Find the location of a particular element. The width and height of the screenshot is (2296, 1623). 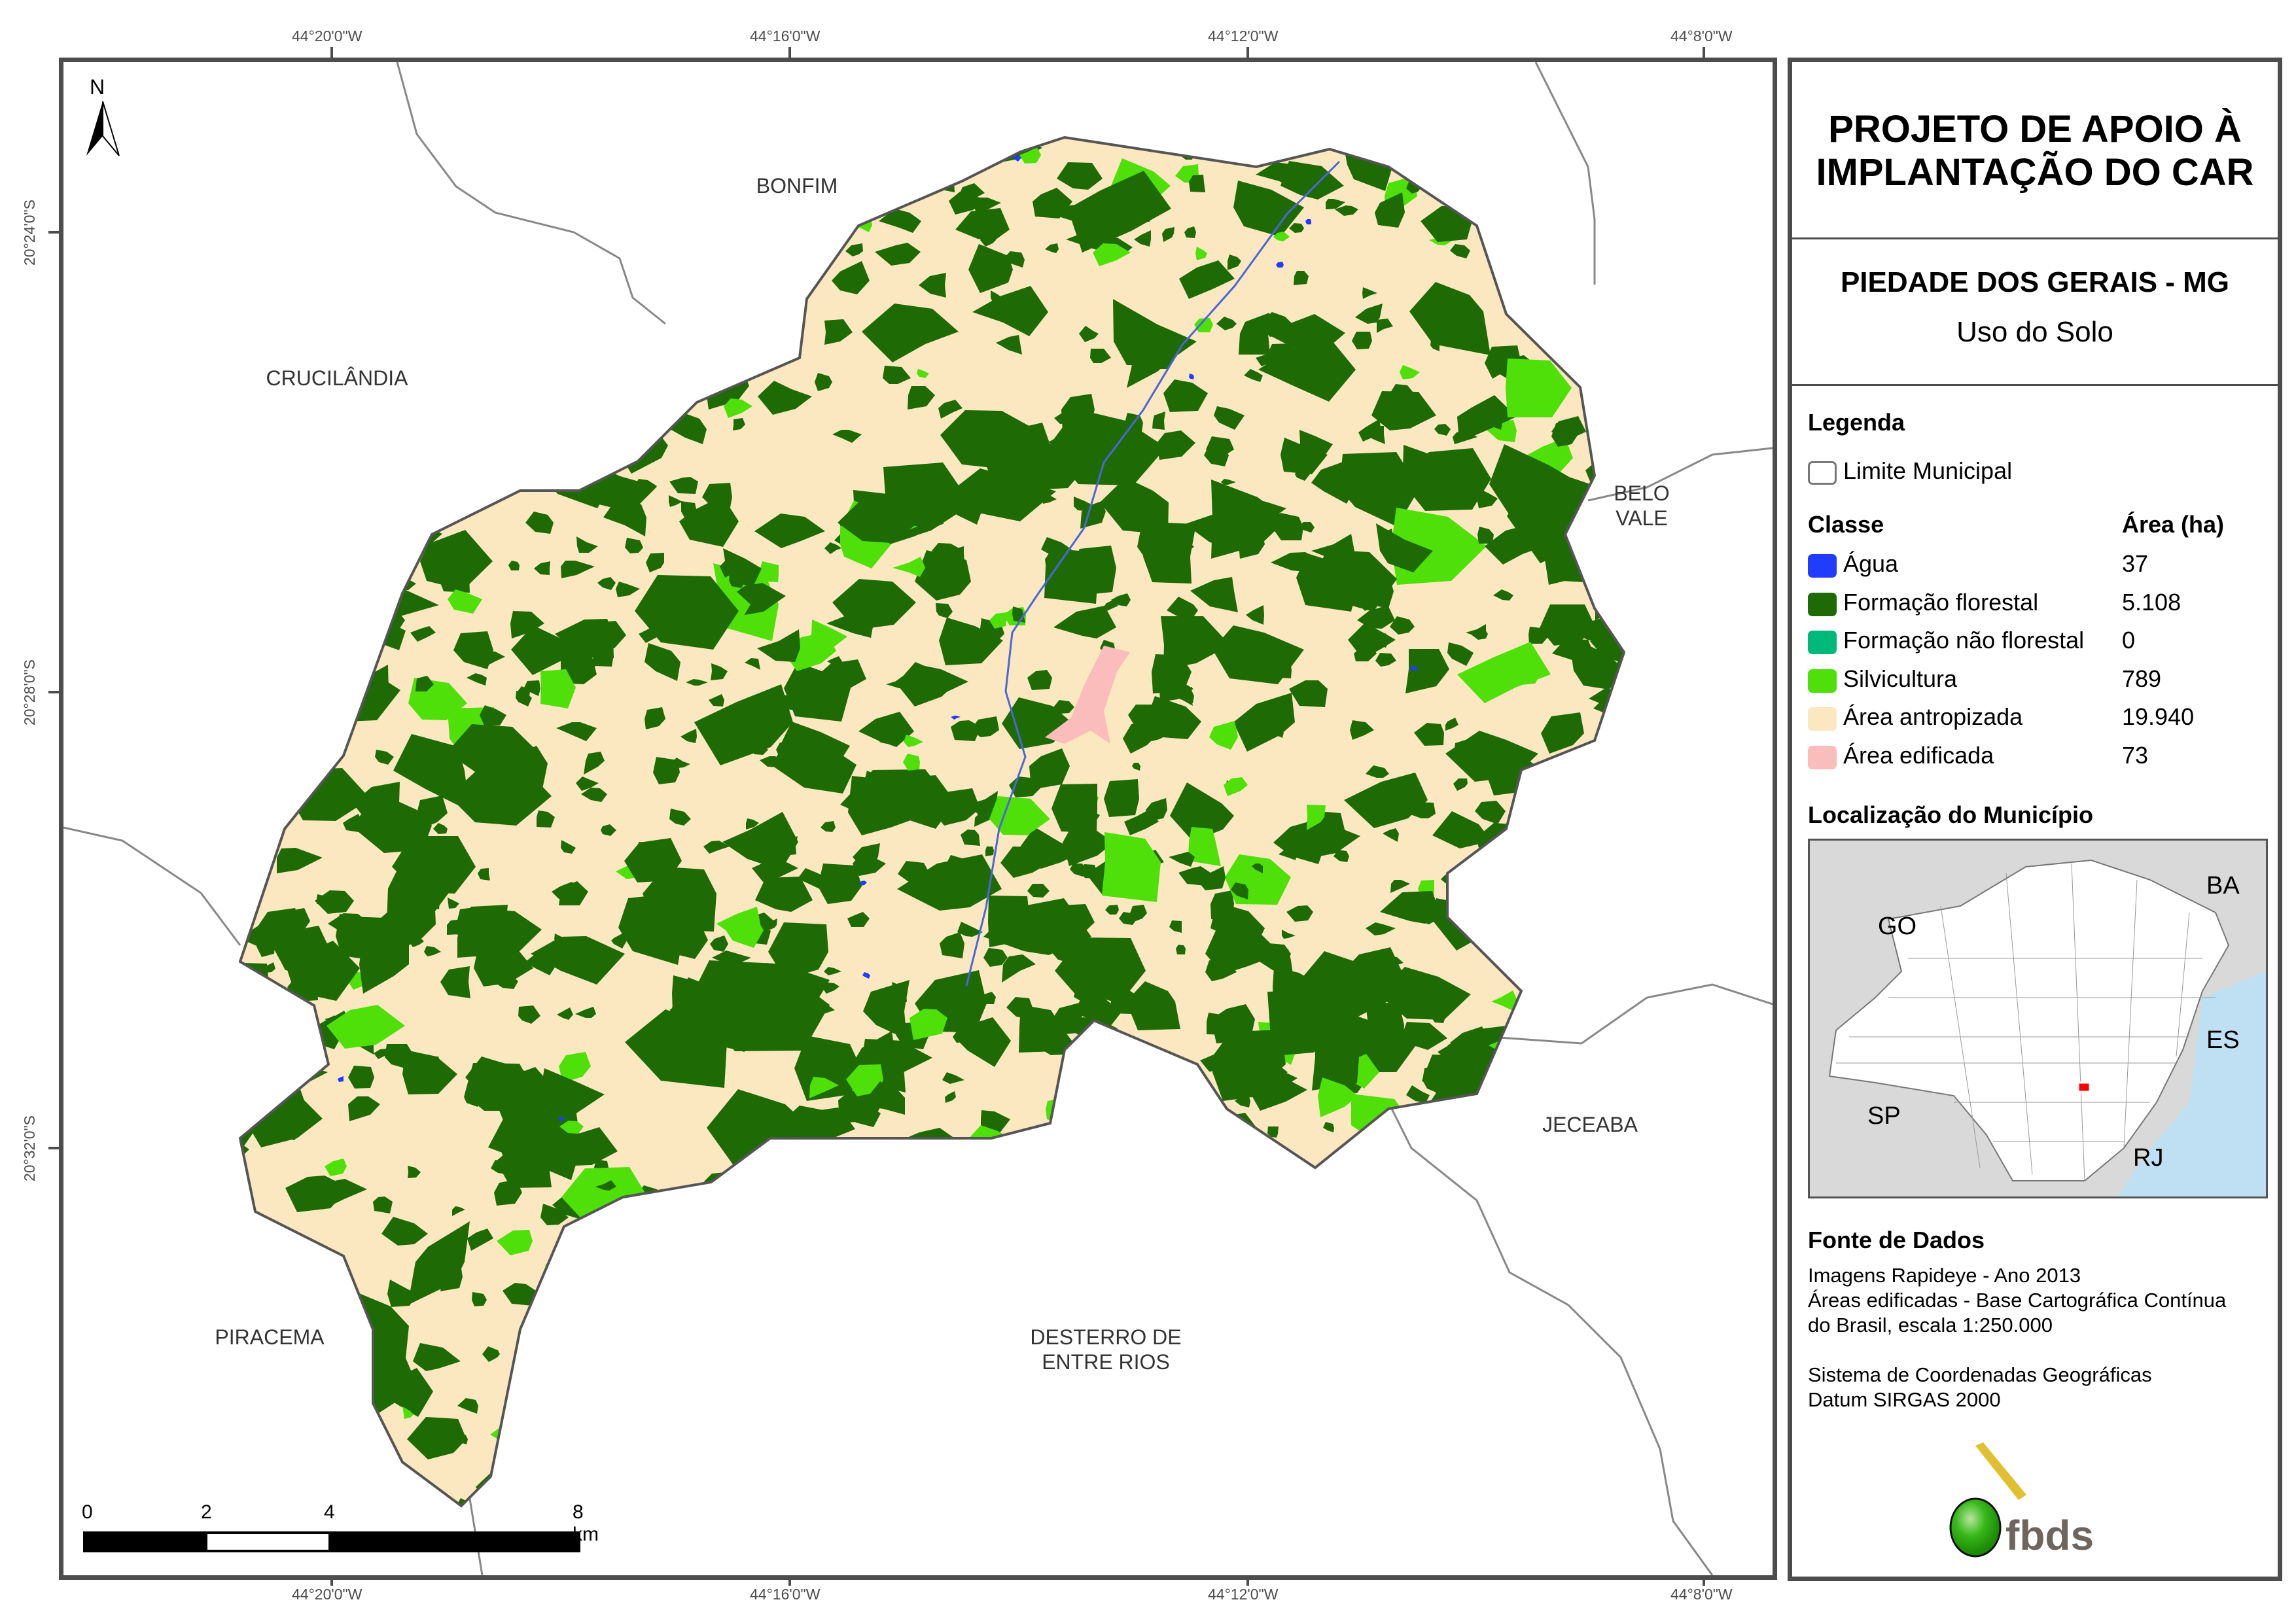

class-area: 73 is located at coordinates (2135, 755).